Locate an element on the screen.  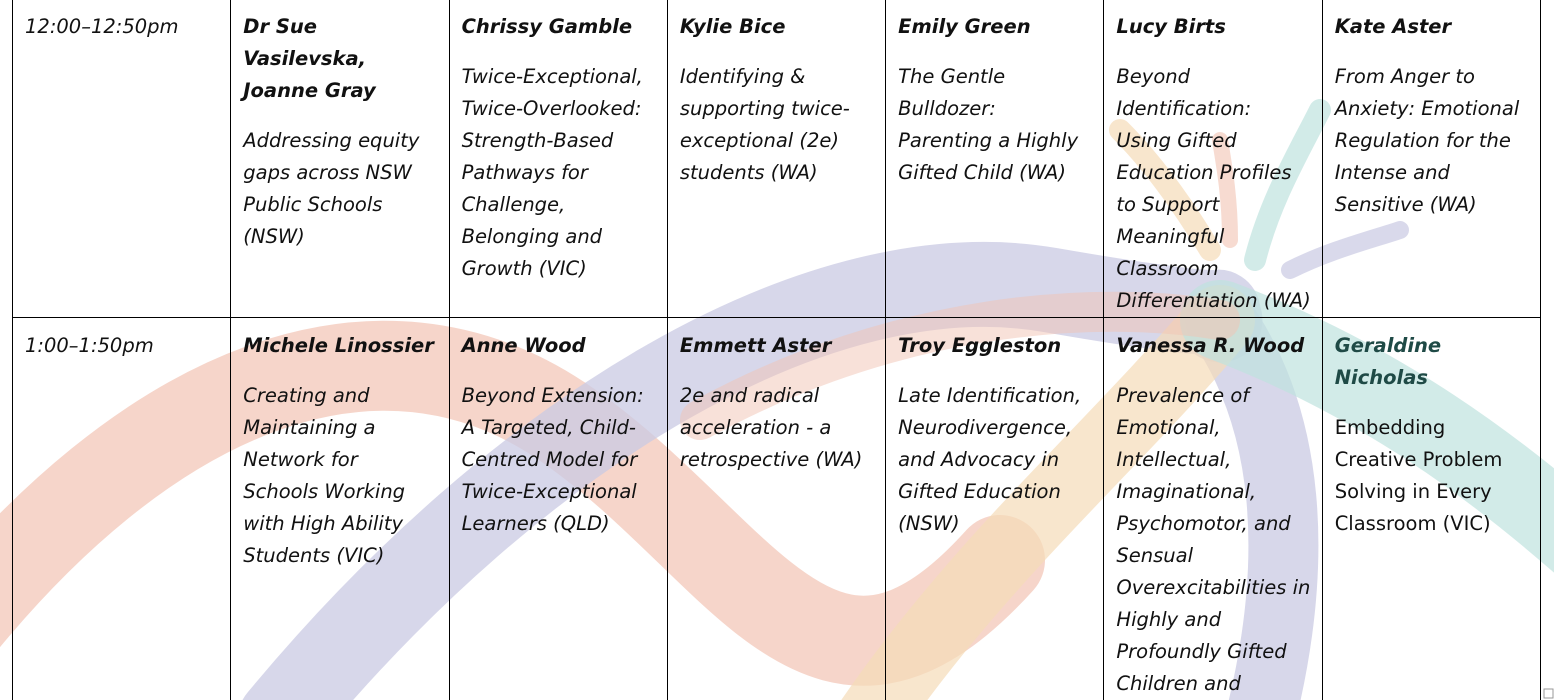
speaker-name: Michele Linossier is located at coordinates (338, 345).